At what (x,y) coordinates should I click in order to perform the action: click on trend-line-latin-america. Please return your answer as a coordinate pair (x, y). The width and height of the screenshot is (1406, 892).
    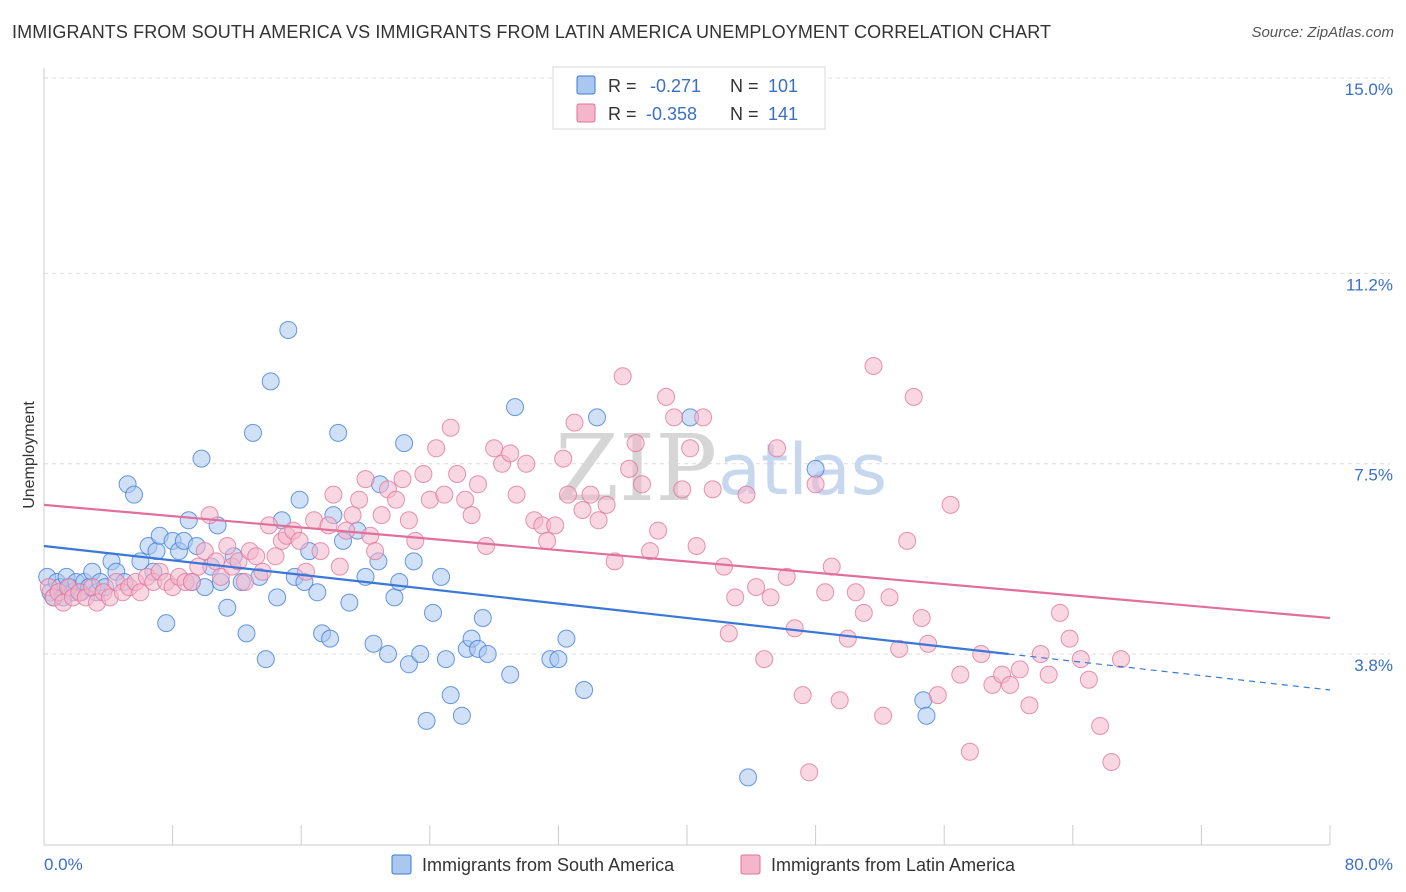
    Looking at the image, I should click on (687, 561).